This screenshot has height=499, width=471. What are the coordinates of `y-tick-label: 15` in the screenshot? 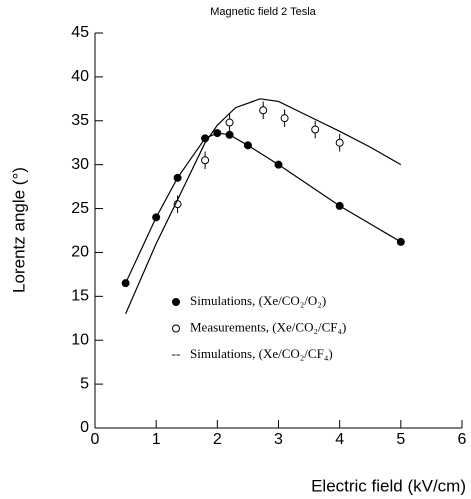 It's located at (80, 296).